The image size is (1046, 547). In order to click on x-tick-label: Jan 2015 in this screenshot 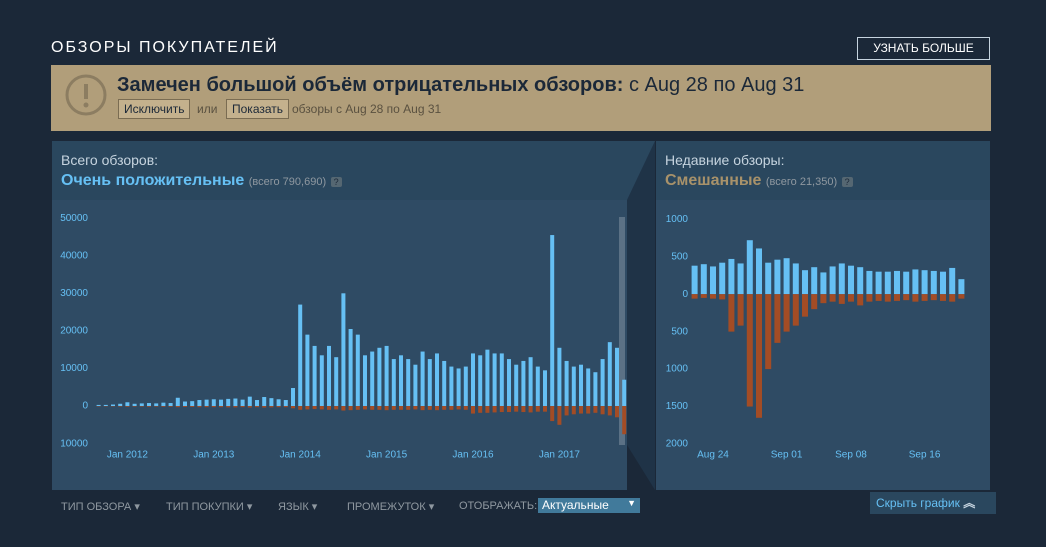, I will do `click(387, 455)`.